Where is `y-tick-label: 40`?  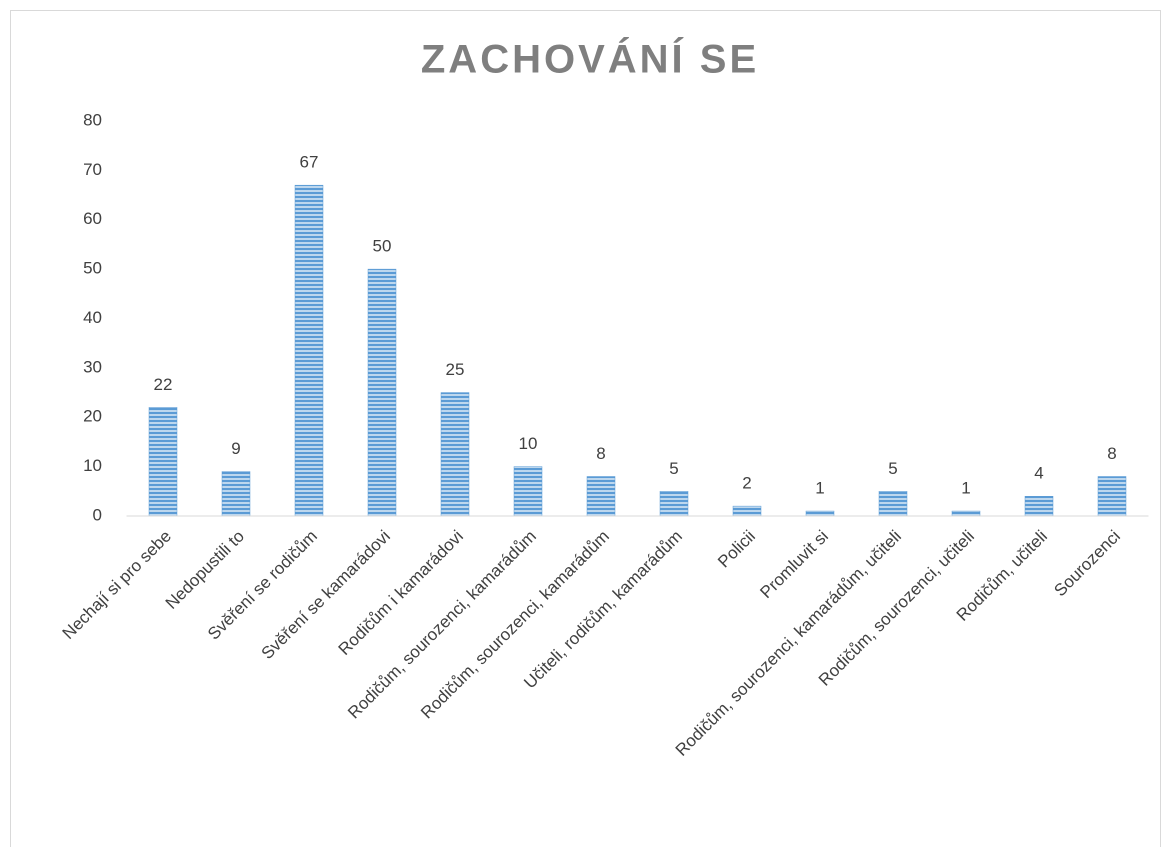
y-tick-label: 40 is located at coordinates (92, 317).